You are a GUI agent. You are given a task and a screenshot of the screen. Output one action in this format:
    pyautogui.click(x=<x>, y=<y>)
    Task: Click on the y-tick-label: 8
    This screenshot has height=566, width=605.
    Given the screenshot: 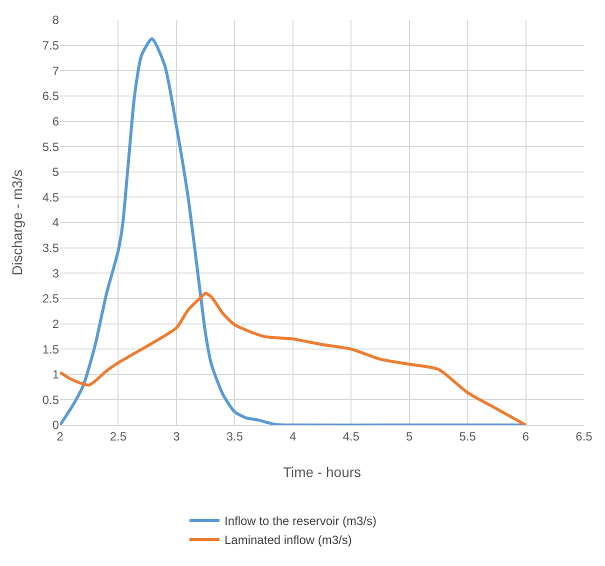 What is the action you would take?
    pyautogui.click(x=56, y=20)
    